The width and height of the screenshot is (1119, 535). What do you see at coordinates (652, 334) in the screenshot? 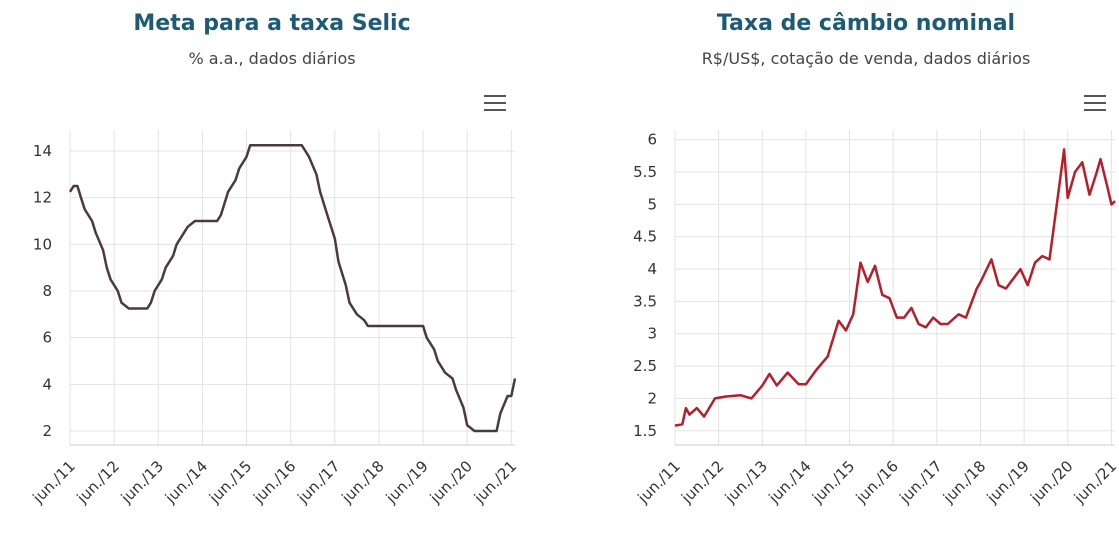
I see `y-tick-label: 3` at bounding box center [652, 334].